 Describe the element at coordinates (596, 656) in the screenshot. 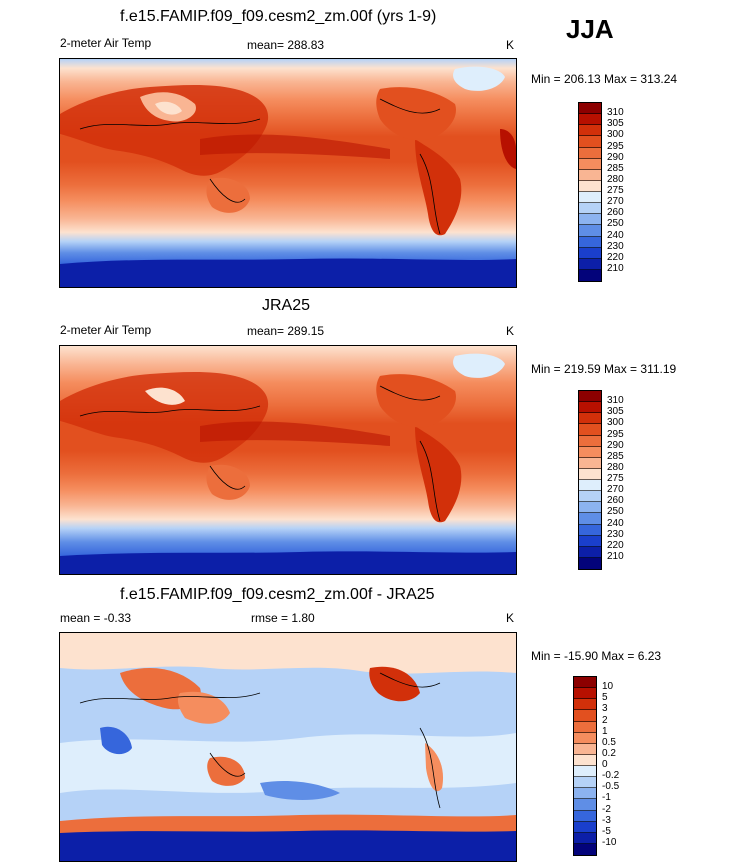

I see `panel3-minmax-label: Min = -15.90 Max = 6.23` at that location.